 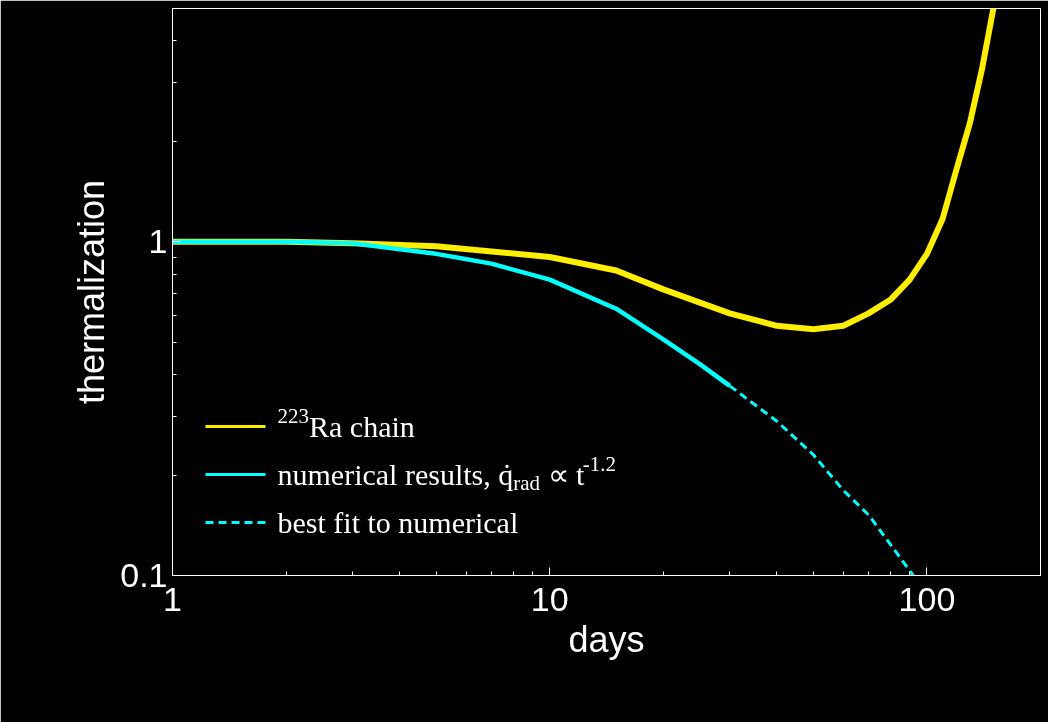 I want to click on legend-label: best fit to numerical, so click(x=398, y=522).